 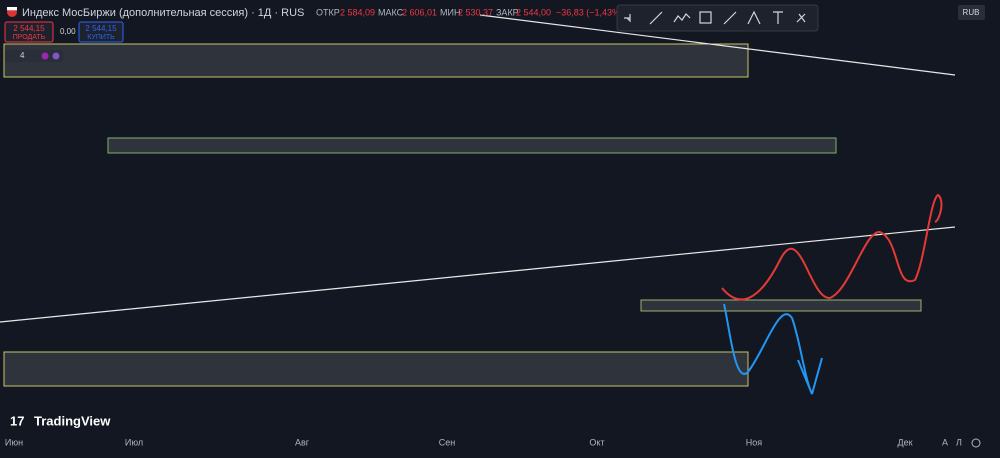 I want to click on indicator-count: 4, so click(x=22, y=55).